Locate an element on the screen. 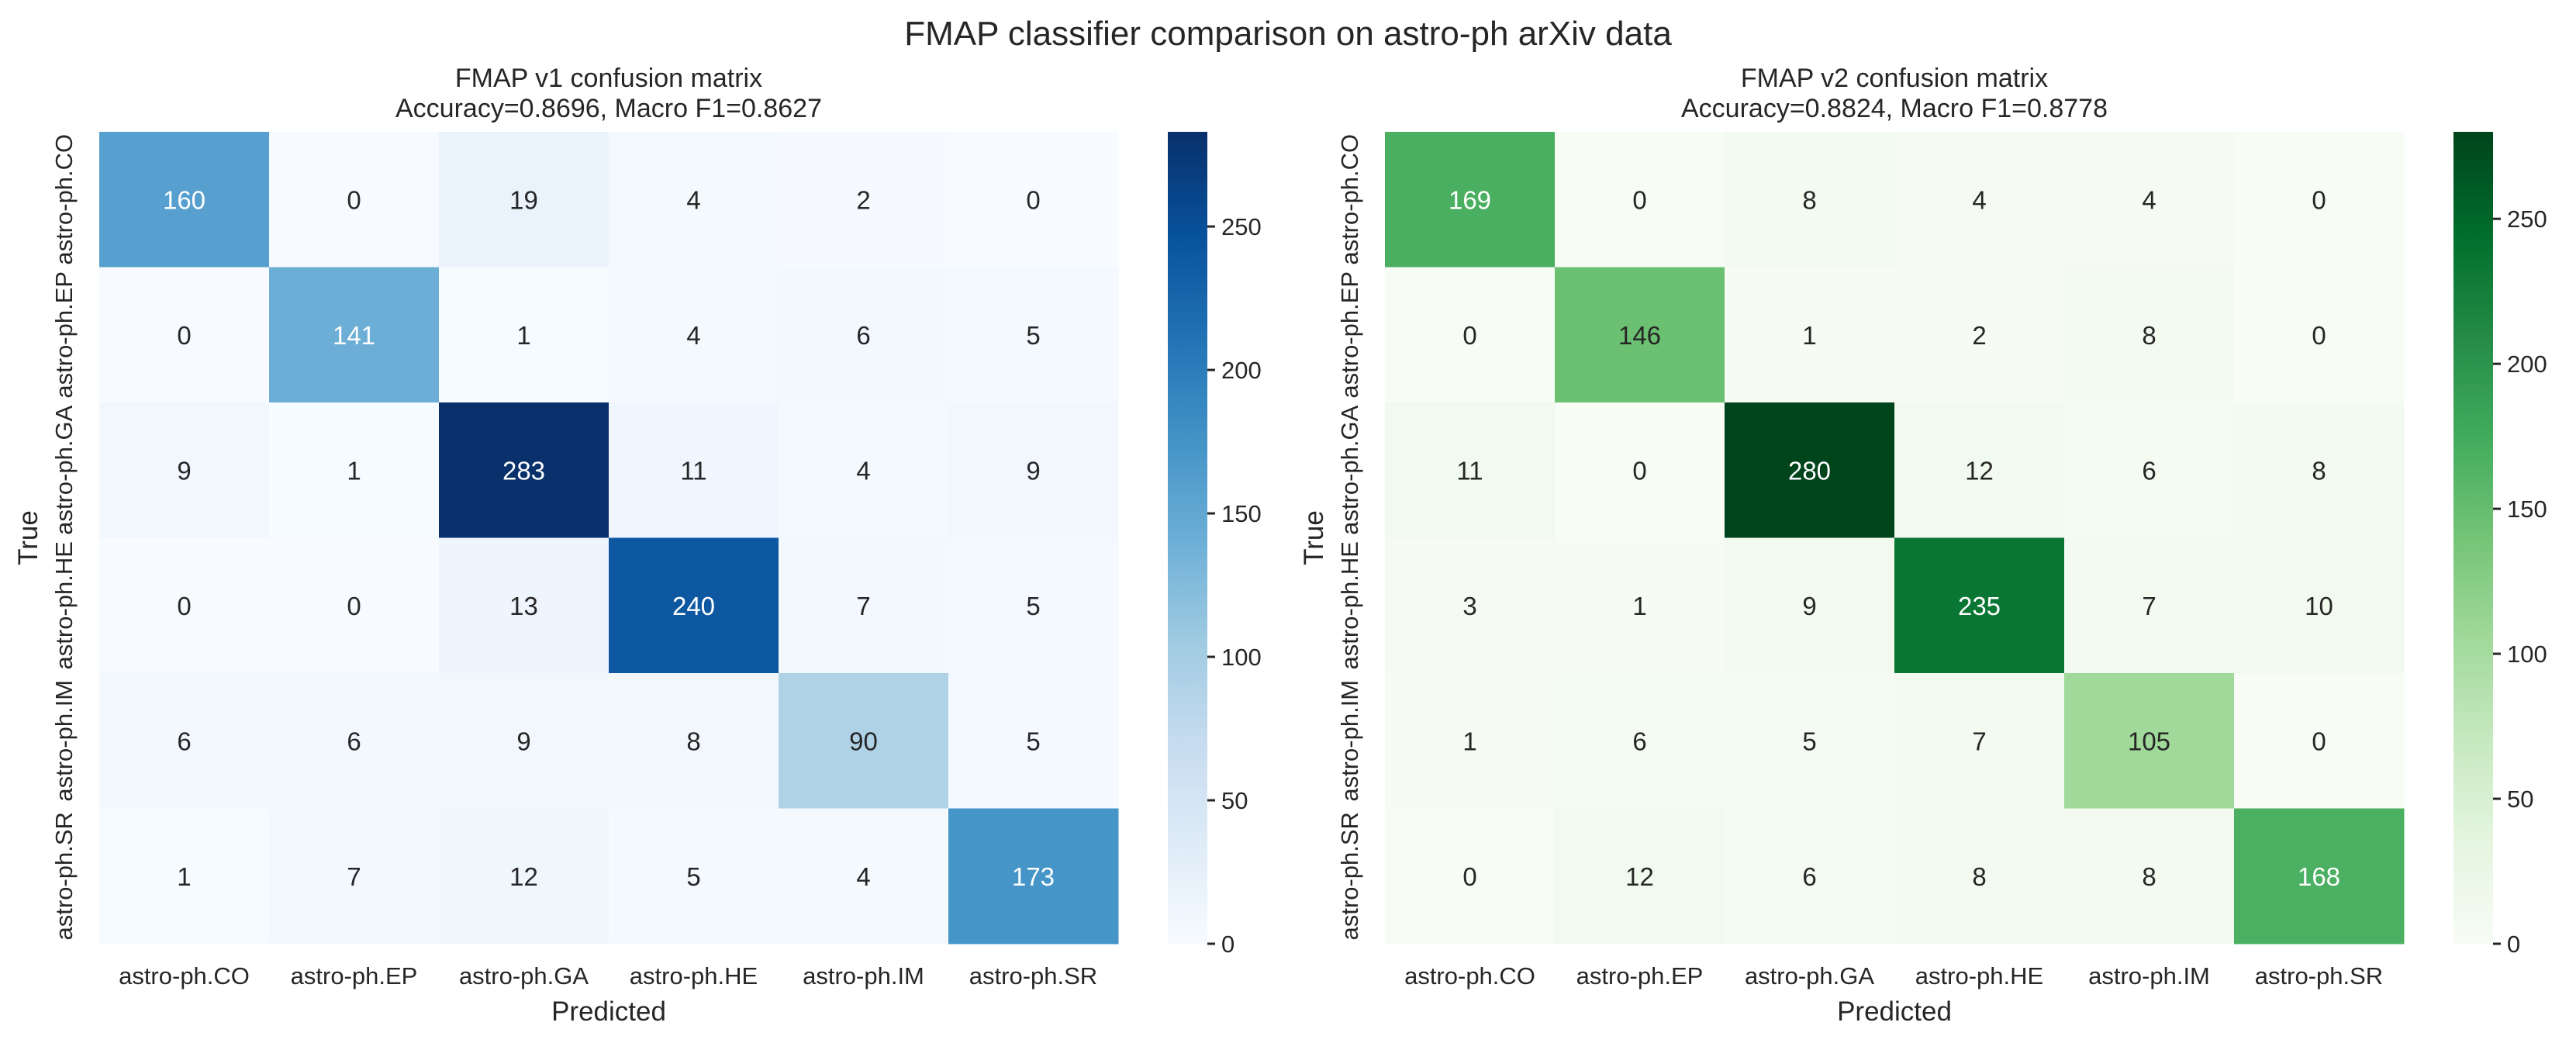 The image size is (2576, 1043). x-tick-label: astro-ph.SR is located at coordinates (1033, 975).